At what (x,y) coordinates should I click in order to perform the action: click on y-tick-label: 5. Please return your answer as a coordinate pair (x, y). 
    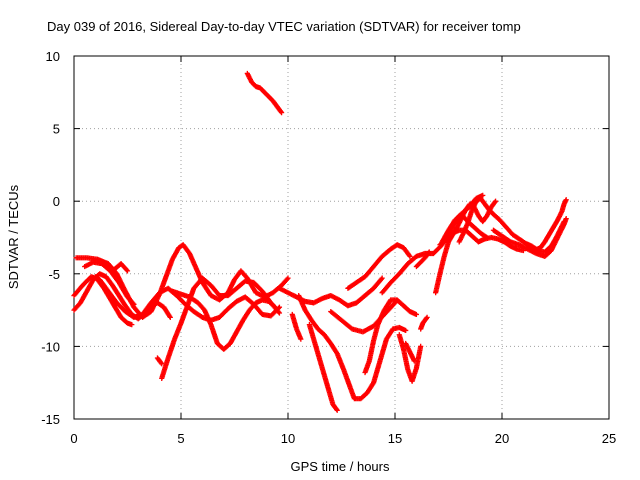
    Looking at the image, I should click on (56, 129).